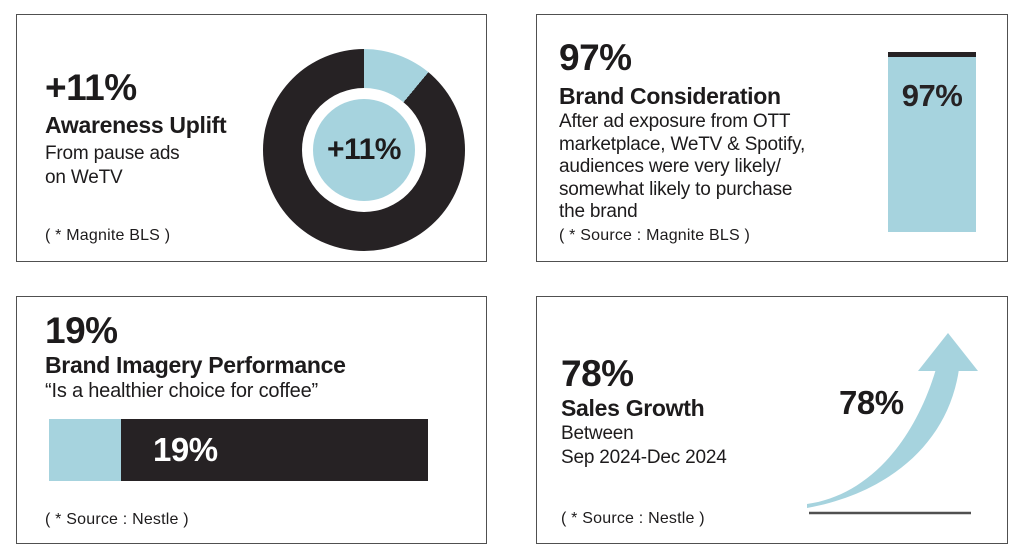 This screenshot has height=557, width=1024. Describe the element at coordinates (644, 445) in the screenshot. I see `card-description: Between Sep 2024-Dec 2024` at that location.